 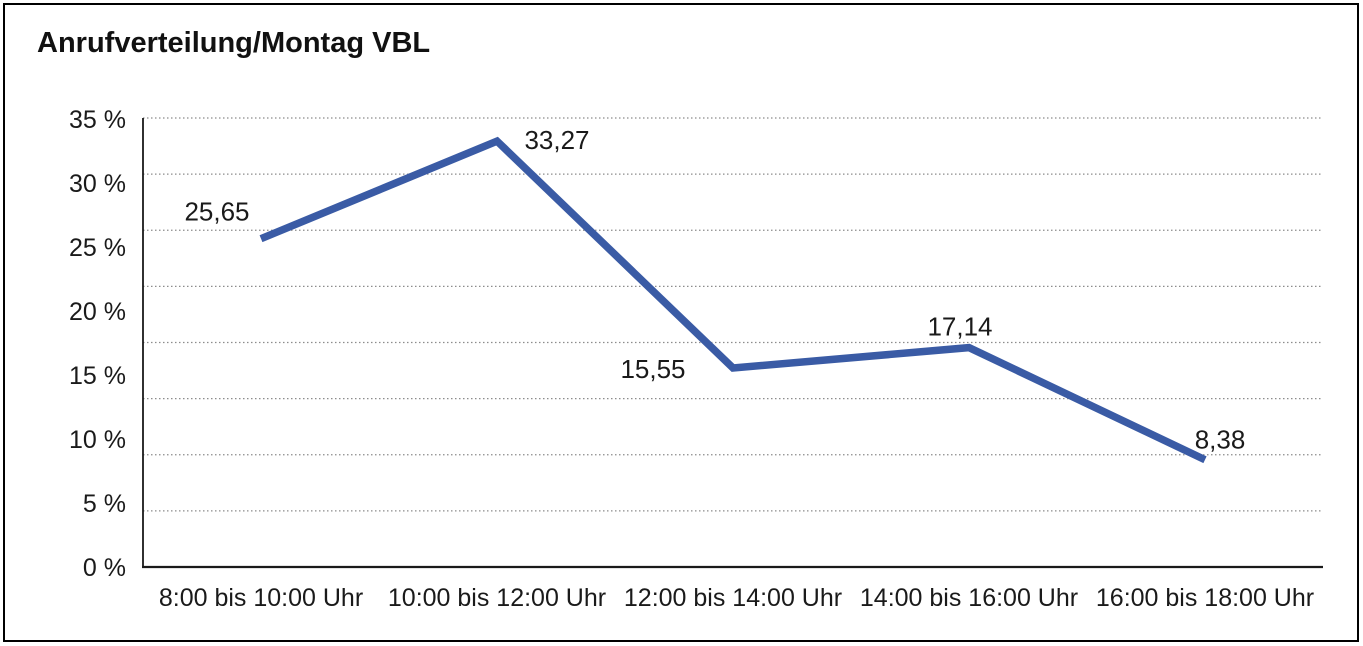 I want to click on chart-title: Anrufverteilung/Montag VBL, so click(x=234, y=43).